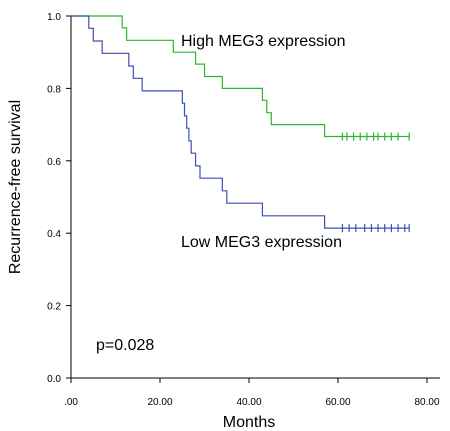 Image resolution: width=450 pixels, height=431 pixels. What do you see at coordinates (248, 402) in the screenshot?
I see `x-tick-label: 40.00` at bounding box center [248, 402].